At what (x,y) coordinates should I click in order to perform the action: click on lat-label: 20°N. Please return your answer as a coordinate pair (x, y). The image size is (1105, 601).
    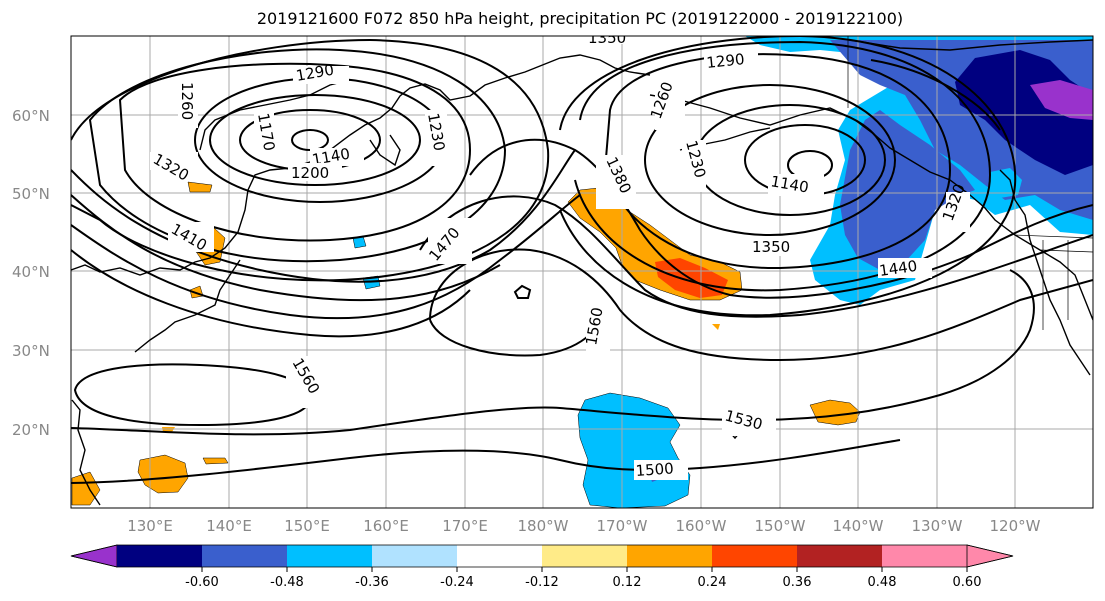
    Looking at the image, I should click on (31, 430).